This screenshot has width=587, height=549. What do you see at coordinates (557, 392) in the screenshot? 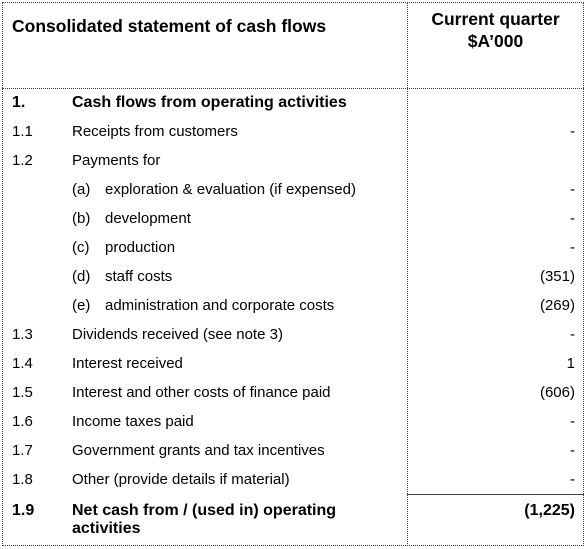
I see `row-value: (606)` at bounding box center [557, 392].